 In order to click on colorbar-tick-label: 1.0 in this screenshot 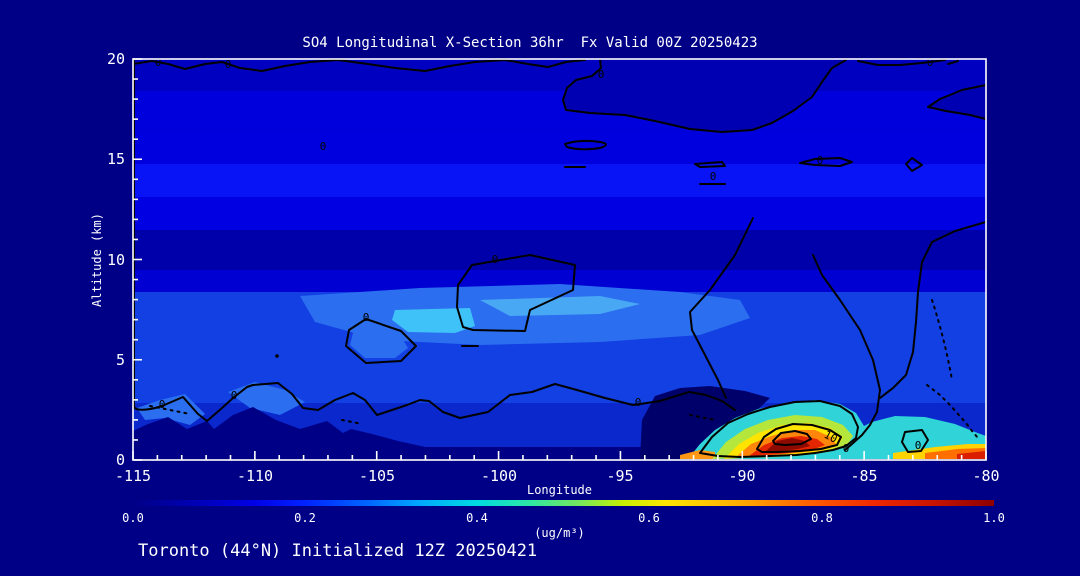, I will do `click(994, 518)`.